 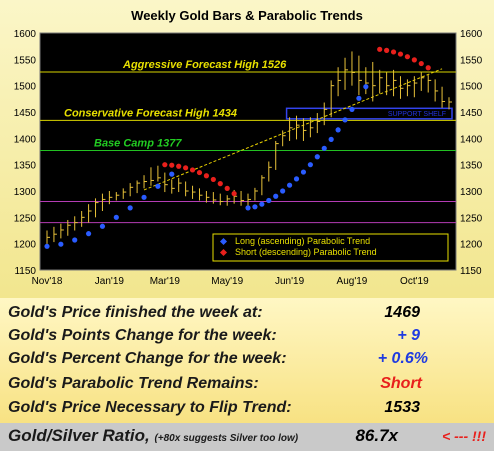 What do you see at coordinates (25, 271) in the screenshot?
I see `y-tick-left: 1150` at bounding box center [25, 271].